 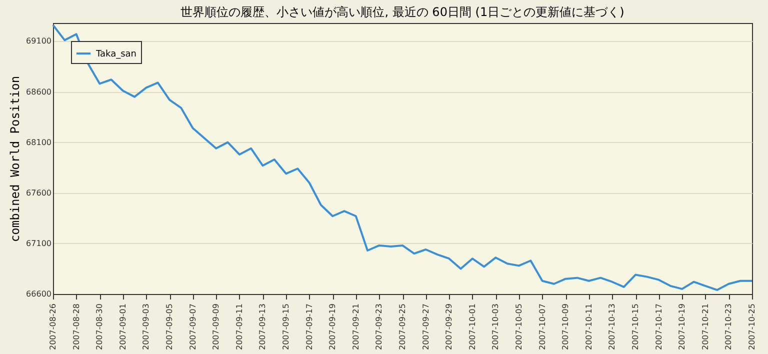 I want to click on y-tick-label: 66600, so click(x=39, y=294).